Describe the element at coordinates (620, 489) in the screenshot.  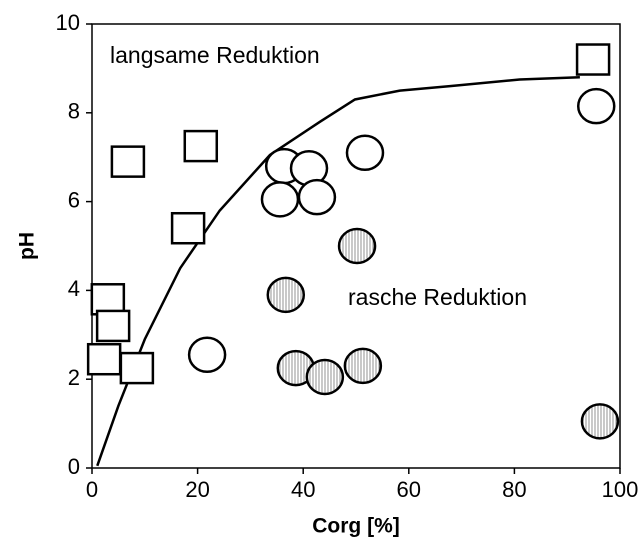
I see `x-tick-label: 100` at that location.